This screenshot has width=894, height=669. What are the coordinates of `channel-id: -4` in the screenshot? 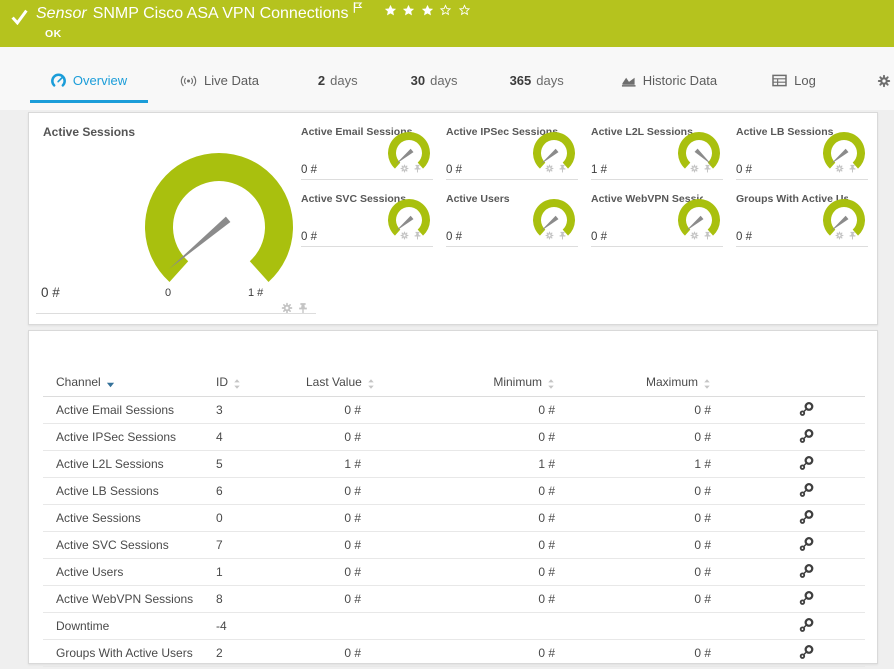 It's located at (261, 626).